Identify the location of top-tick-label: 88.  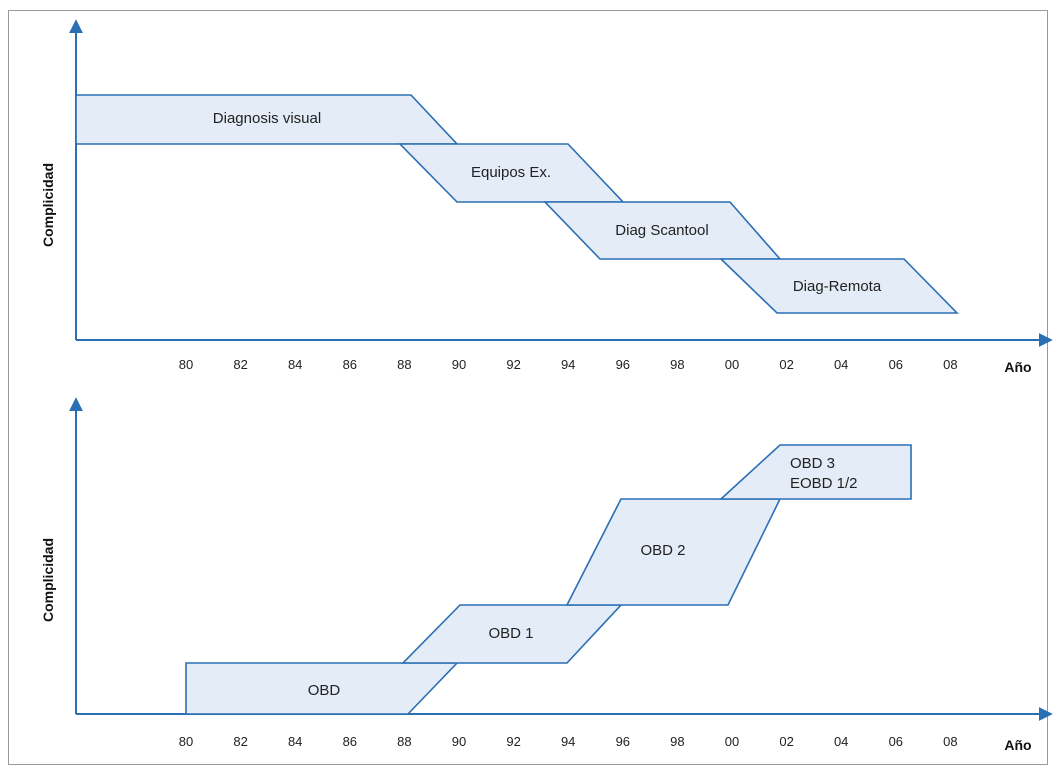
(404, 364).